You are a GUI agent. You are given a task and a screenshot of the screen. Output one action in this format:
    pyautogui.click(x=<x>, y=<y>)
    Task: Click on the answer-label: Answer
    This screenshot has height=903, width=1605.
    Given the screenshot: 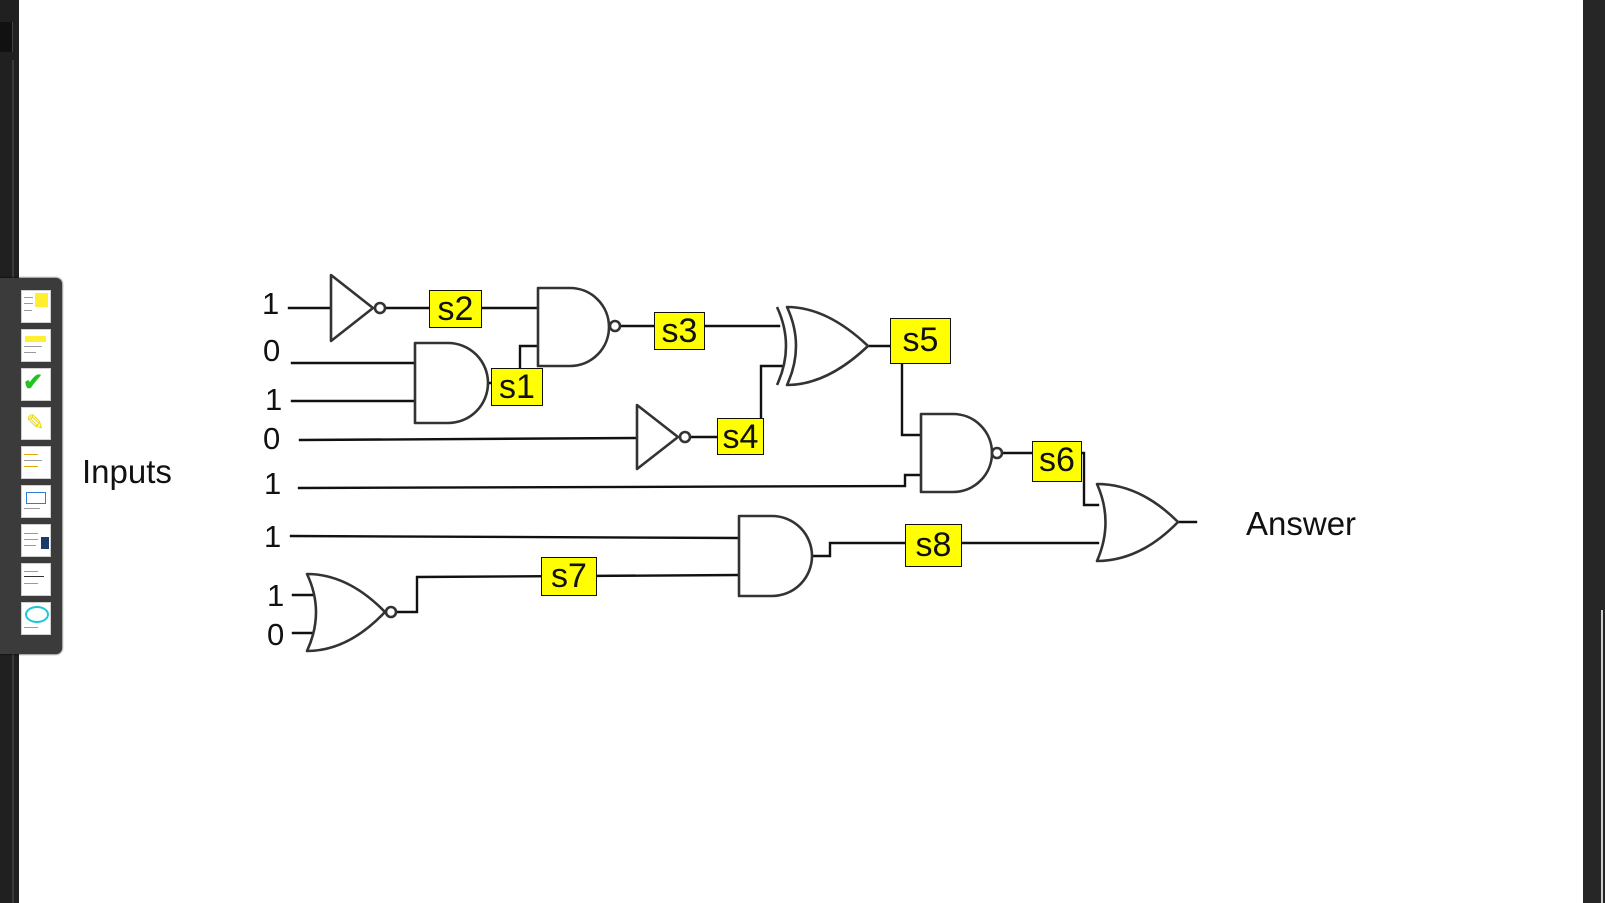 What is the action you would take?
    pyautogui.click(x=1301, y=523)
    